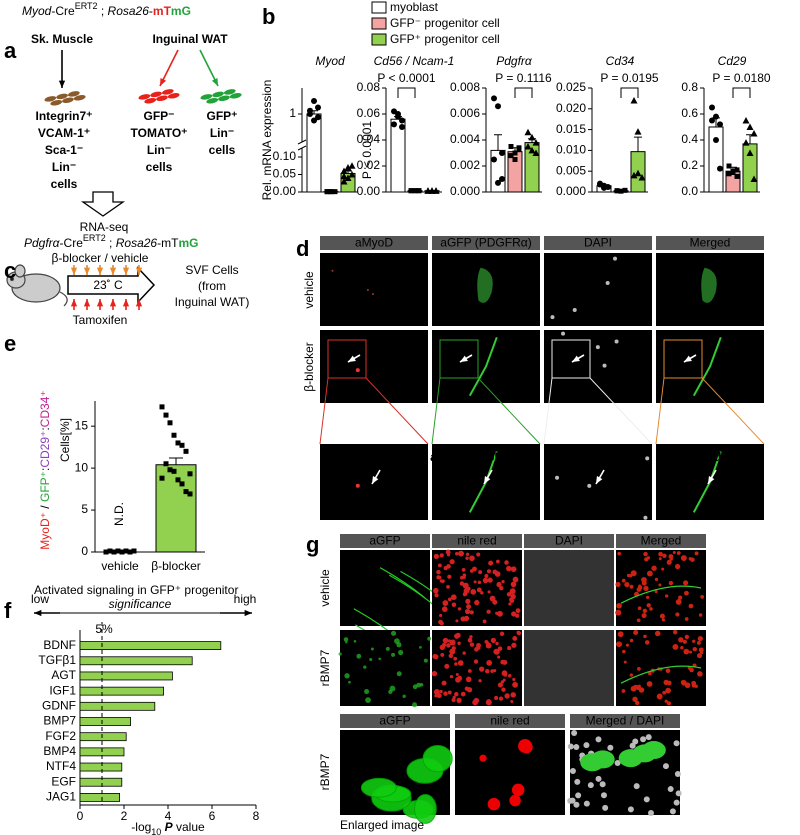 The height and width of the screenshot is (835, 800). I want to click on legend-label: GFP⁻ progenitor cell, so click(445, 23).